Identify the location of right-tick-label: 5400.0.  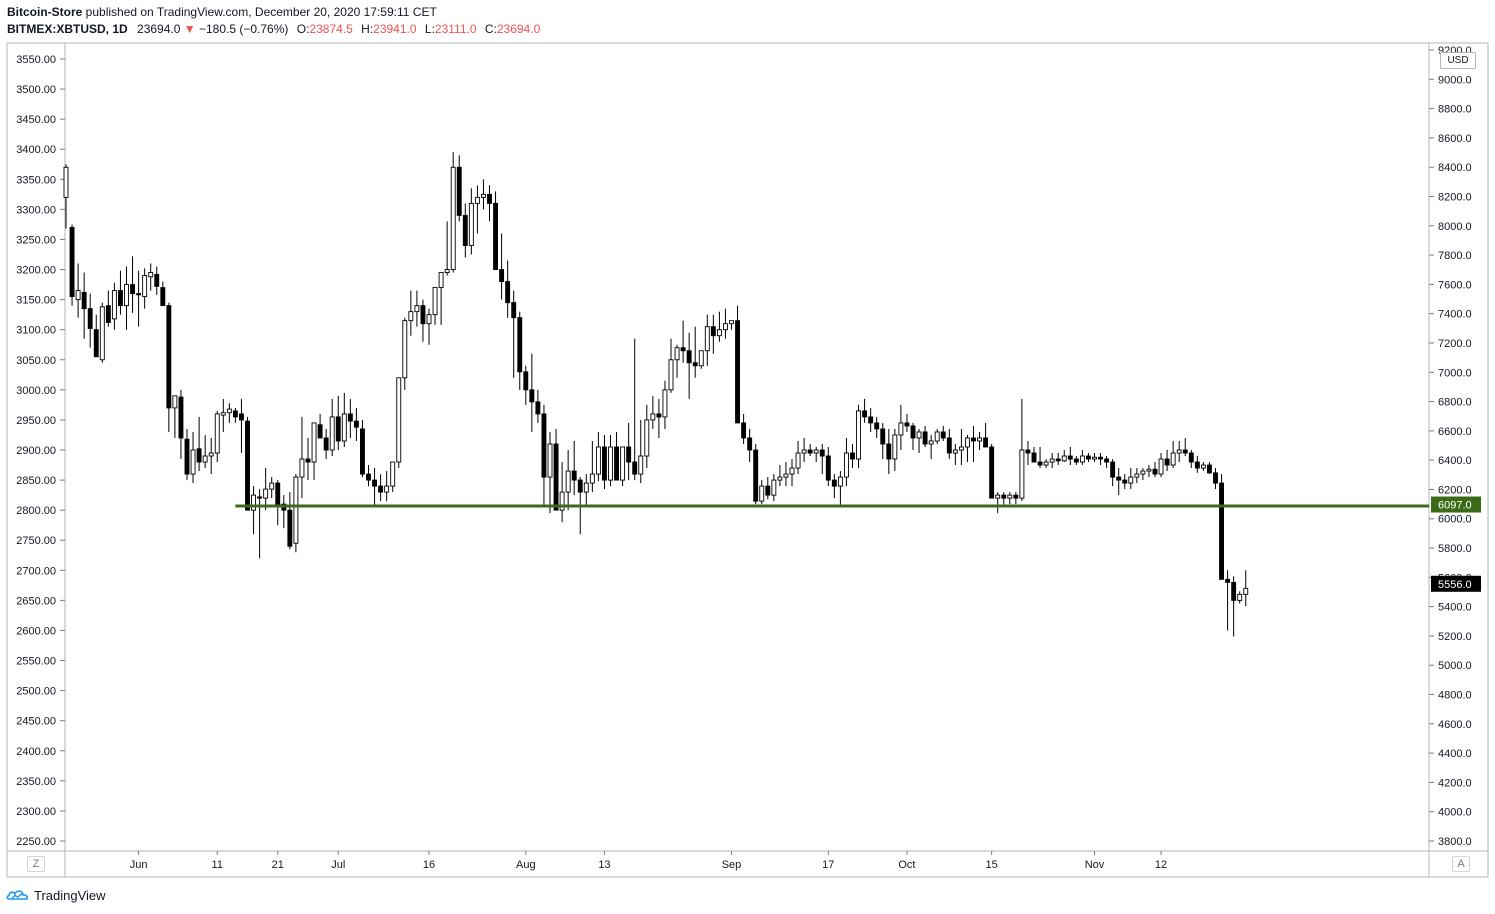
(1455, 608).